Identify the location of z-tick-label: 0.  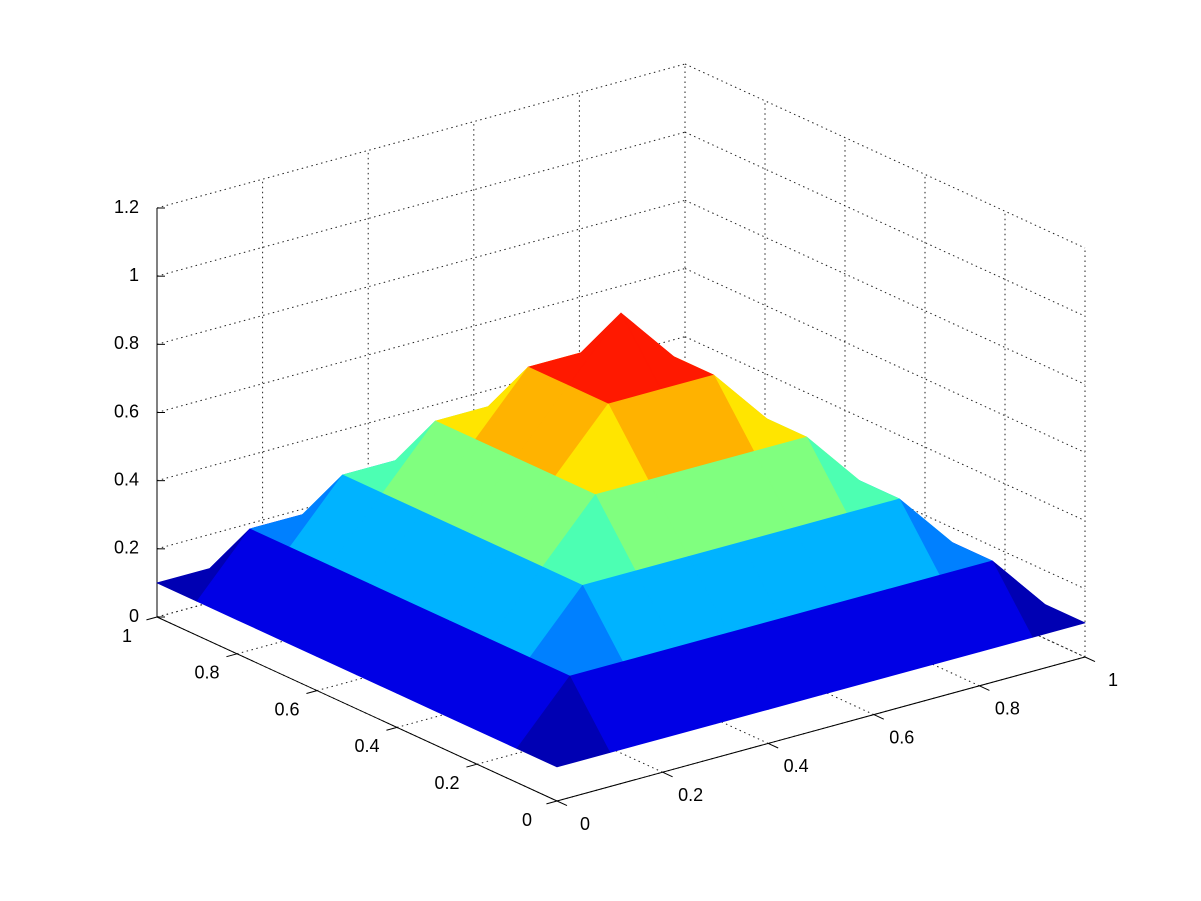
(134, 616).